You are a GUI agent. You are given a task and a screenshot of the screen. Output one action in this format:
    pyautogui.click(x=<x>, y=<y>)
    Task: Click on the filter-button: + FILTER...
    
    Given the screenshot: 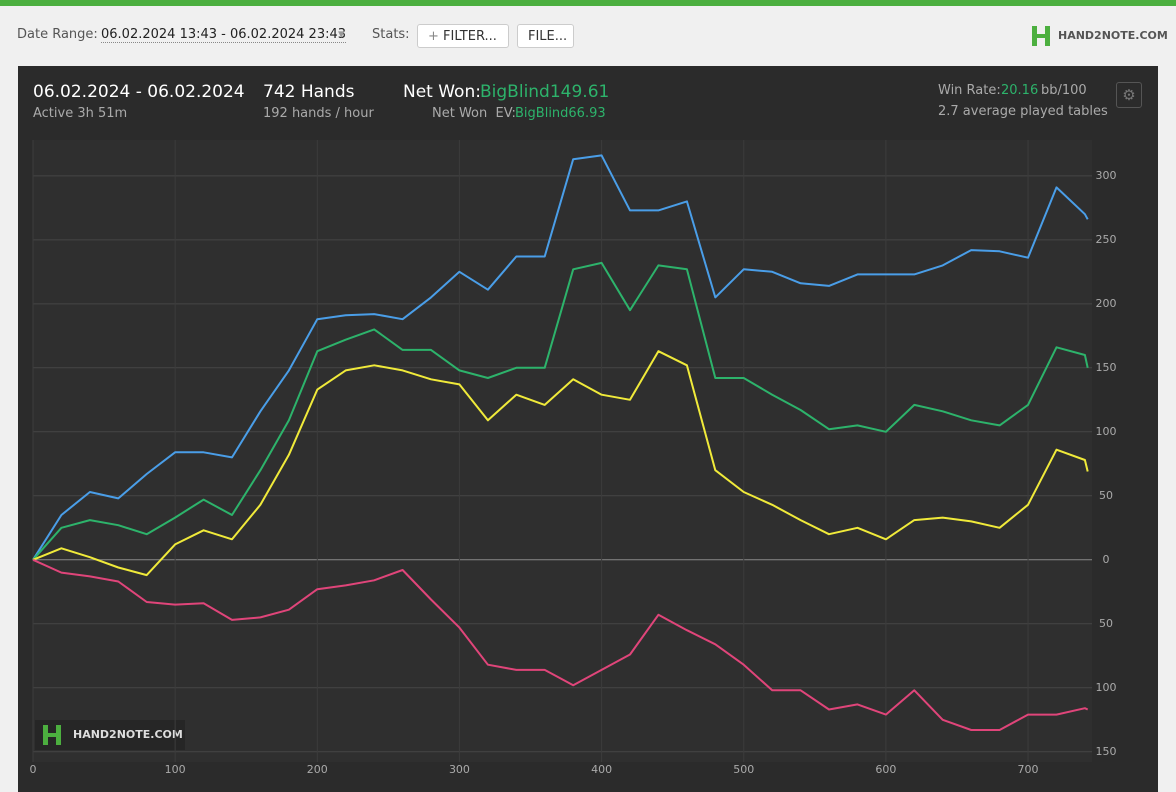 What is the action you would take?
    pyautogui.click(x=463, y=36)
    